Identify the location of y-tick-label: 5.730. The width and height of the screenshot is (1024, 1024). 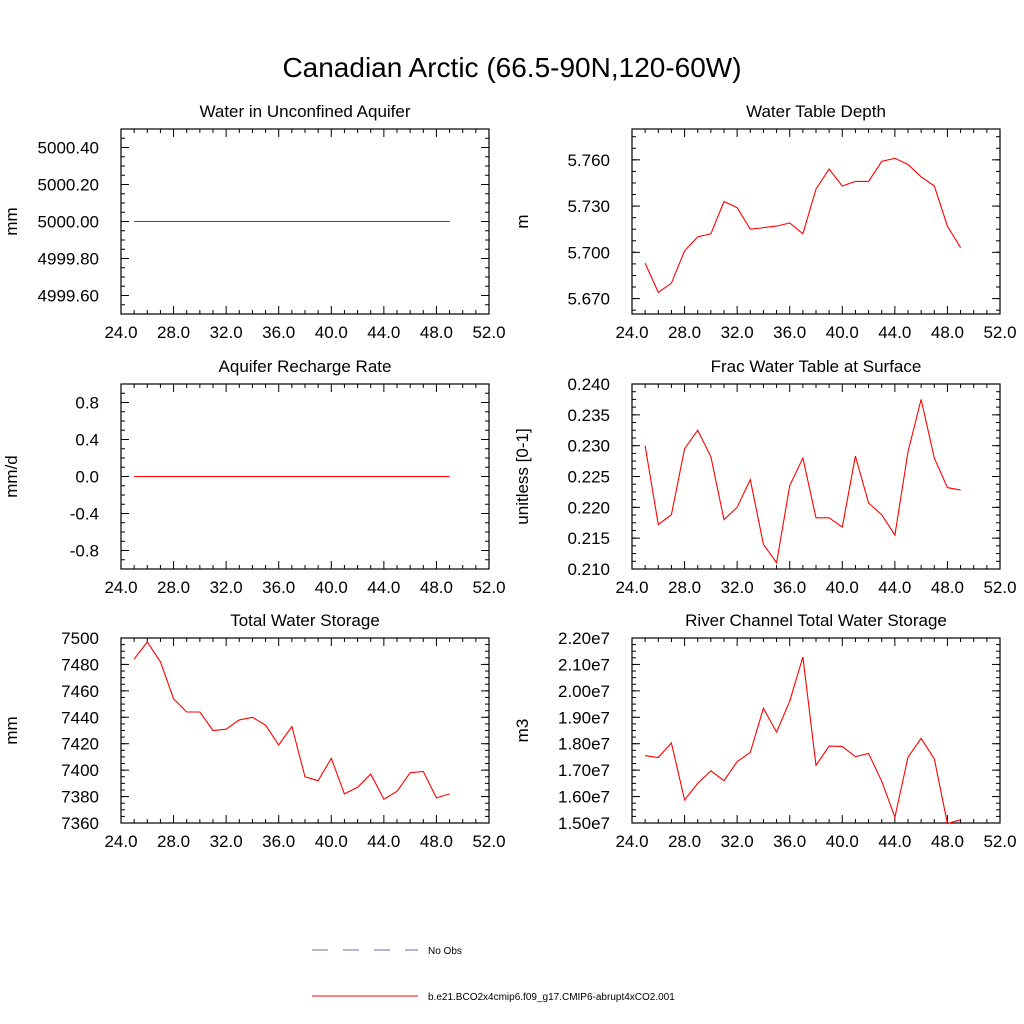
(588, 206).